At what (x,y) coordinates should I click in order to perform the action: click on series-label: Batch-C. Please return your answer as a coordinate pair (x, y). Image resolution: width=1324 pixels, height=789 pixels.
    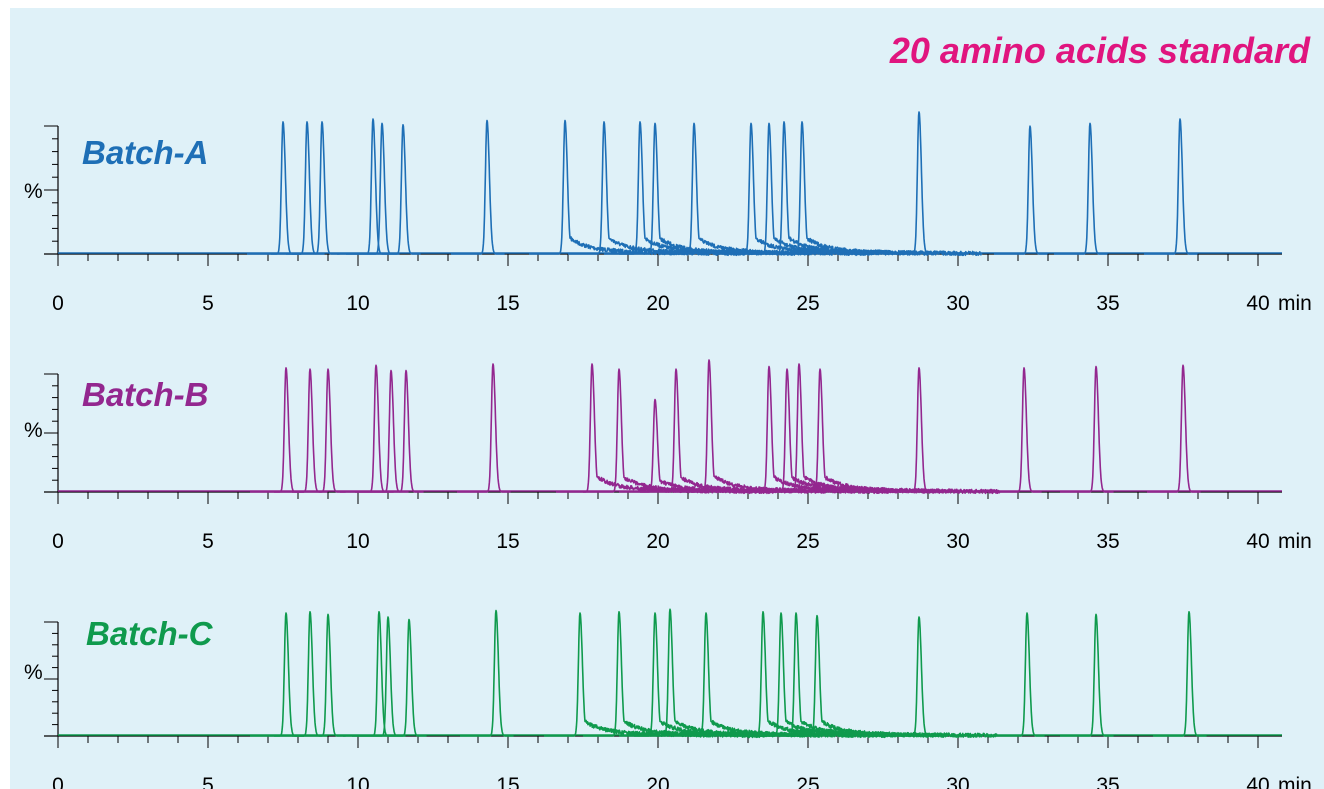
    Looking at the image, I should click on (150, 633).